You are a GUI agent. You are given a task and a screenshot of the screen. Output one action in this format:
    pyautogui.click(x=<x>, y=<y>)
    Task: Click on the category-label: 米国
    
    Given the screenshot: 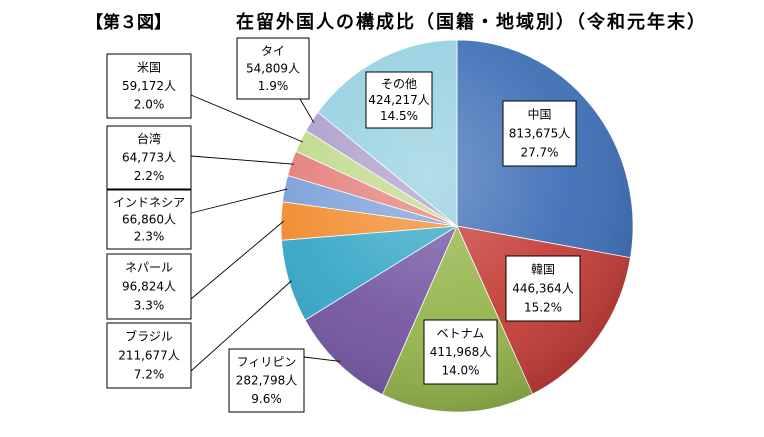 What is the action you would take?
    pyautogui.click(x=149, y=67)
    